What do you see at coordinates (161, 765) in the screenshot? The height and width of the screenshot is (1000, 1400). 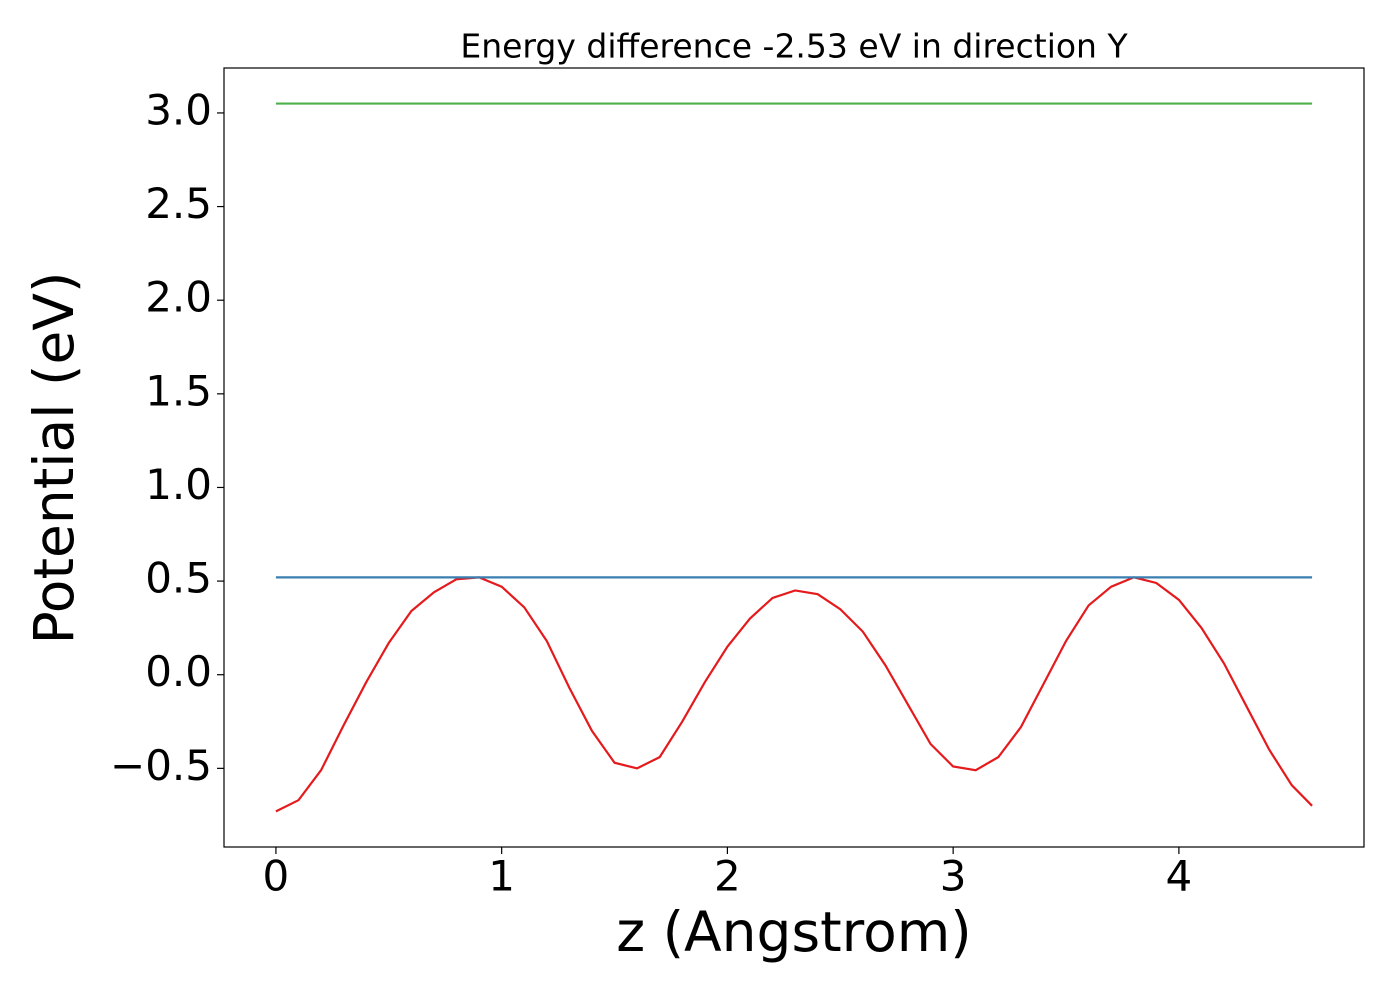 I see `y-tick-label: −0.5` at bounding box center [161, 765].